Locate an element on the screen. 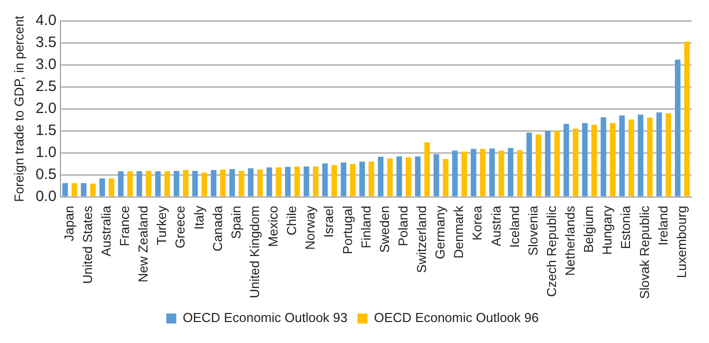 The height and width of the screenshot is (343, 709). x-tick-label: Denmark is located at coordinates (458, 232).